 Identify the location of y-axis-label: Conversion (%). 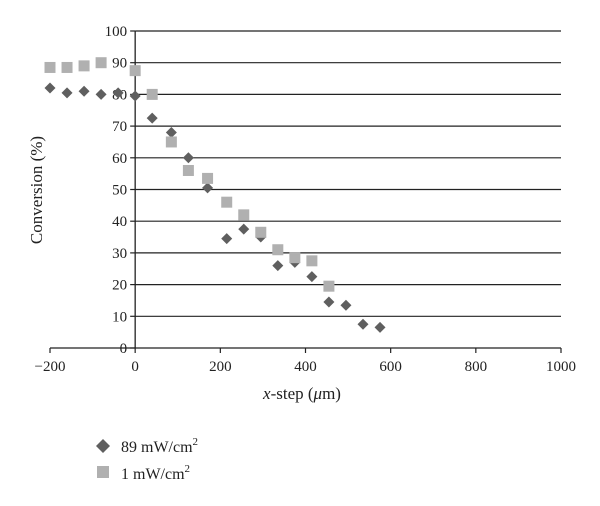
(36, 190).